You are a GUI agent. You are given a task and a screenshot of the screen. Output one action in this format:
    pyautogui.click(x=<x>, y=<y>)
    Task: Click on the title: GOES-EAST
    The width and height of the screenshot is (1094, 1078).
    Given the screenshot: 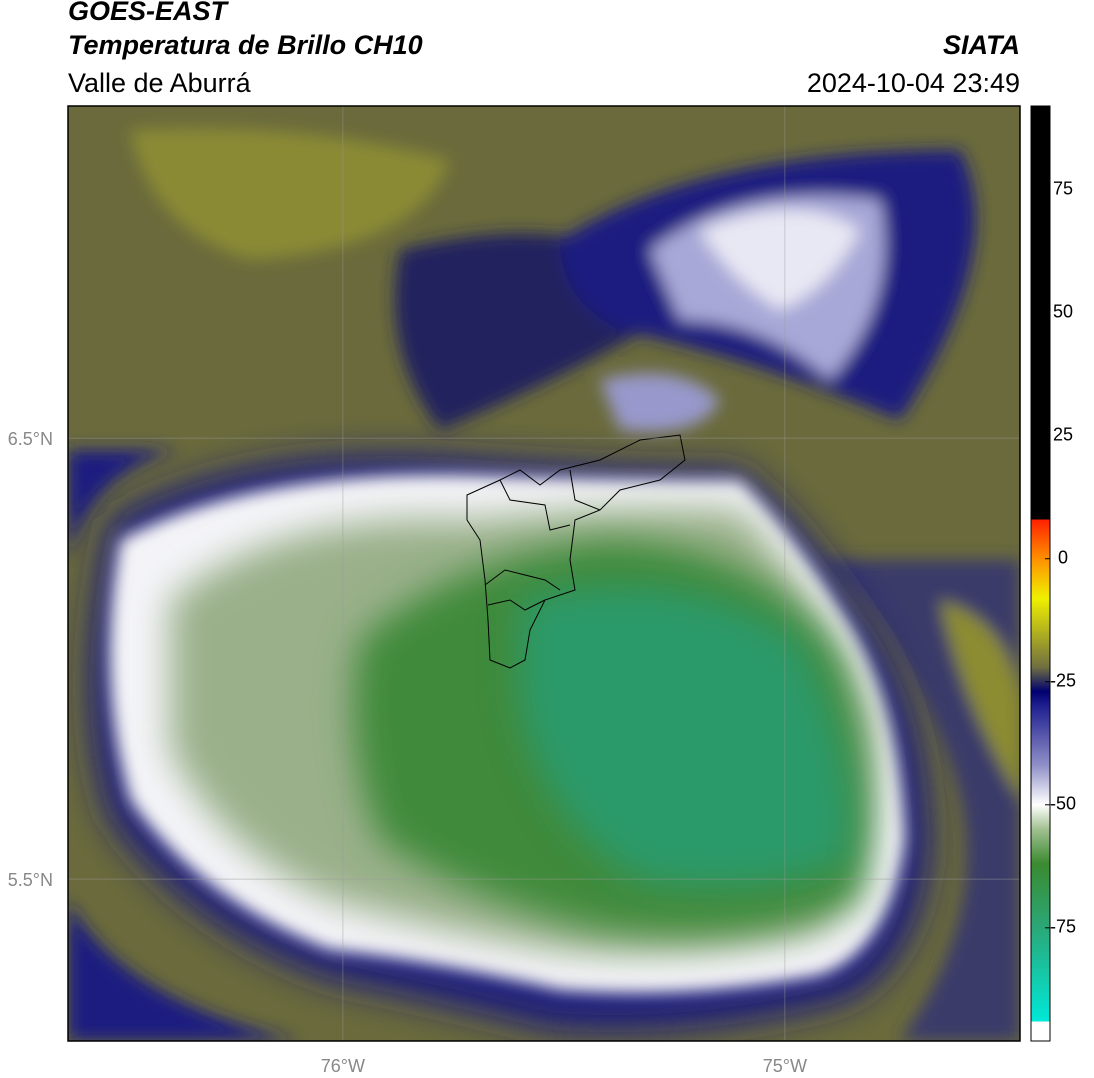 What is the action you would take?
    pyautogui.click(x=149, y=13)
    